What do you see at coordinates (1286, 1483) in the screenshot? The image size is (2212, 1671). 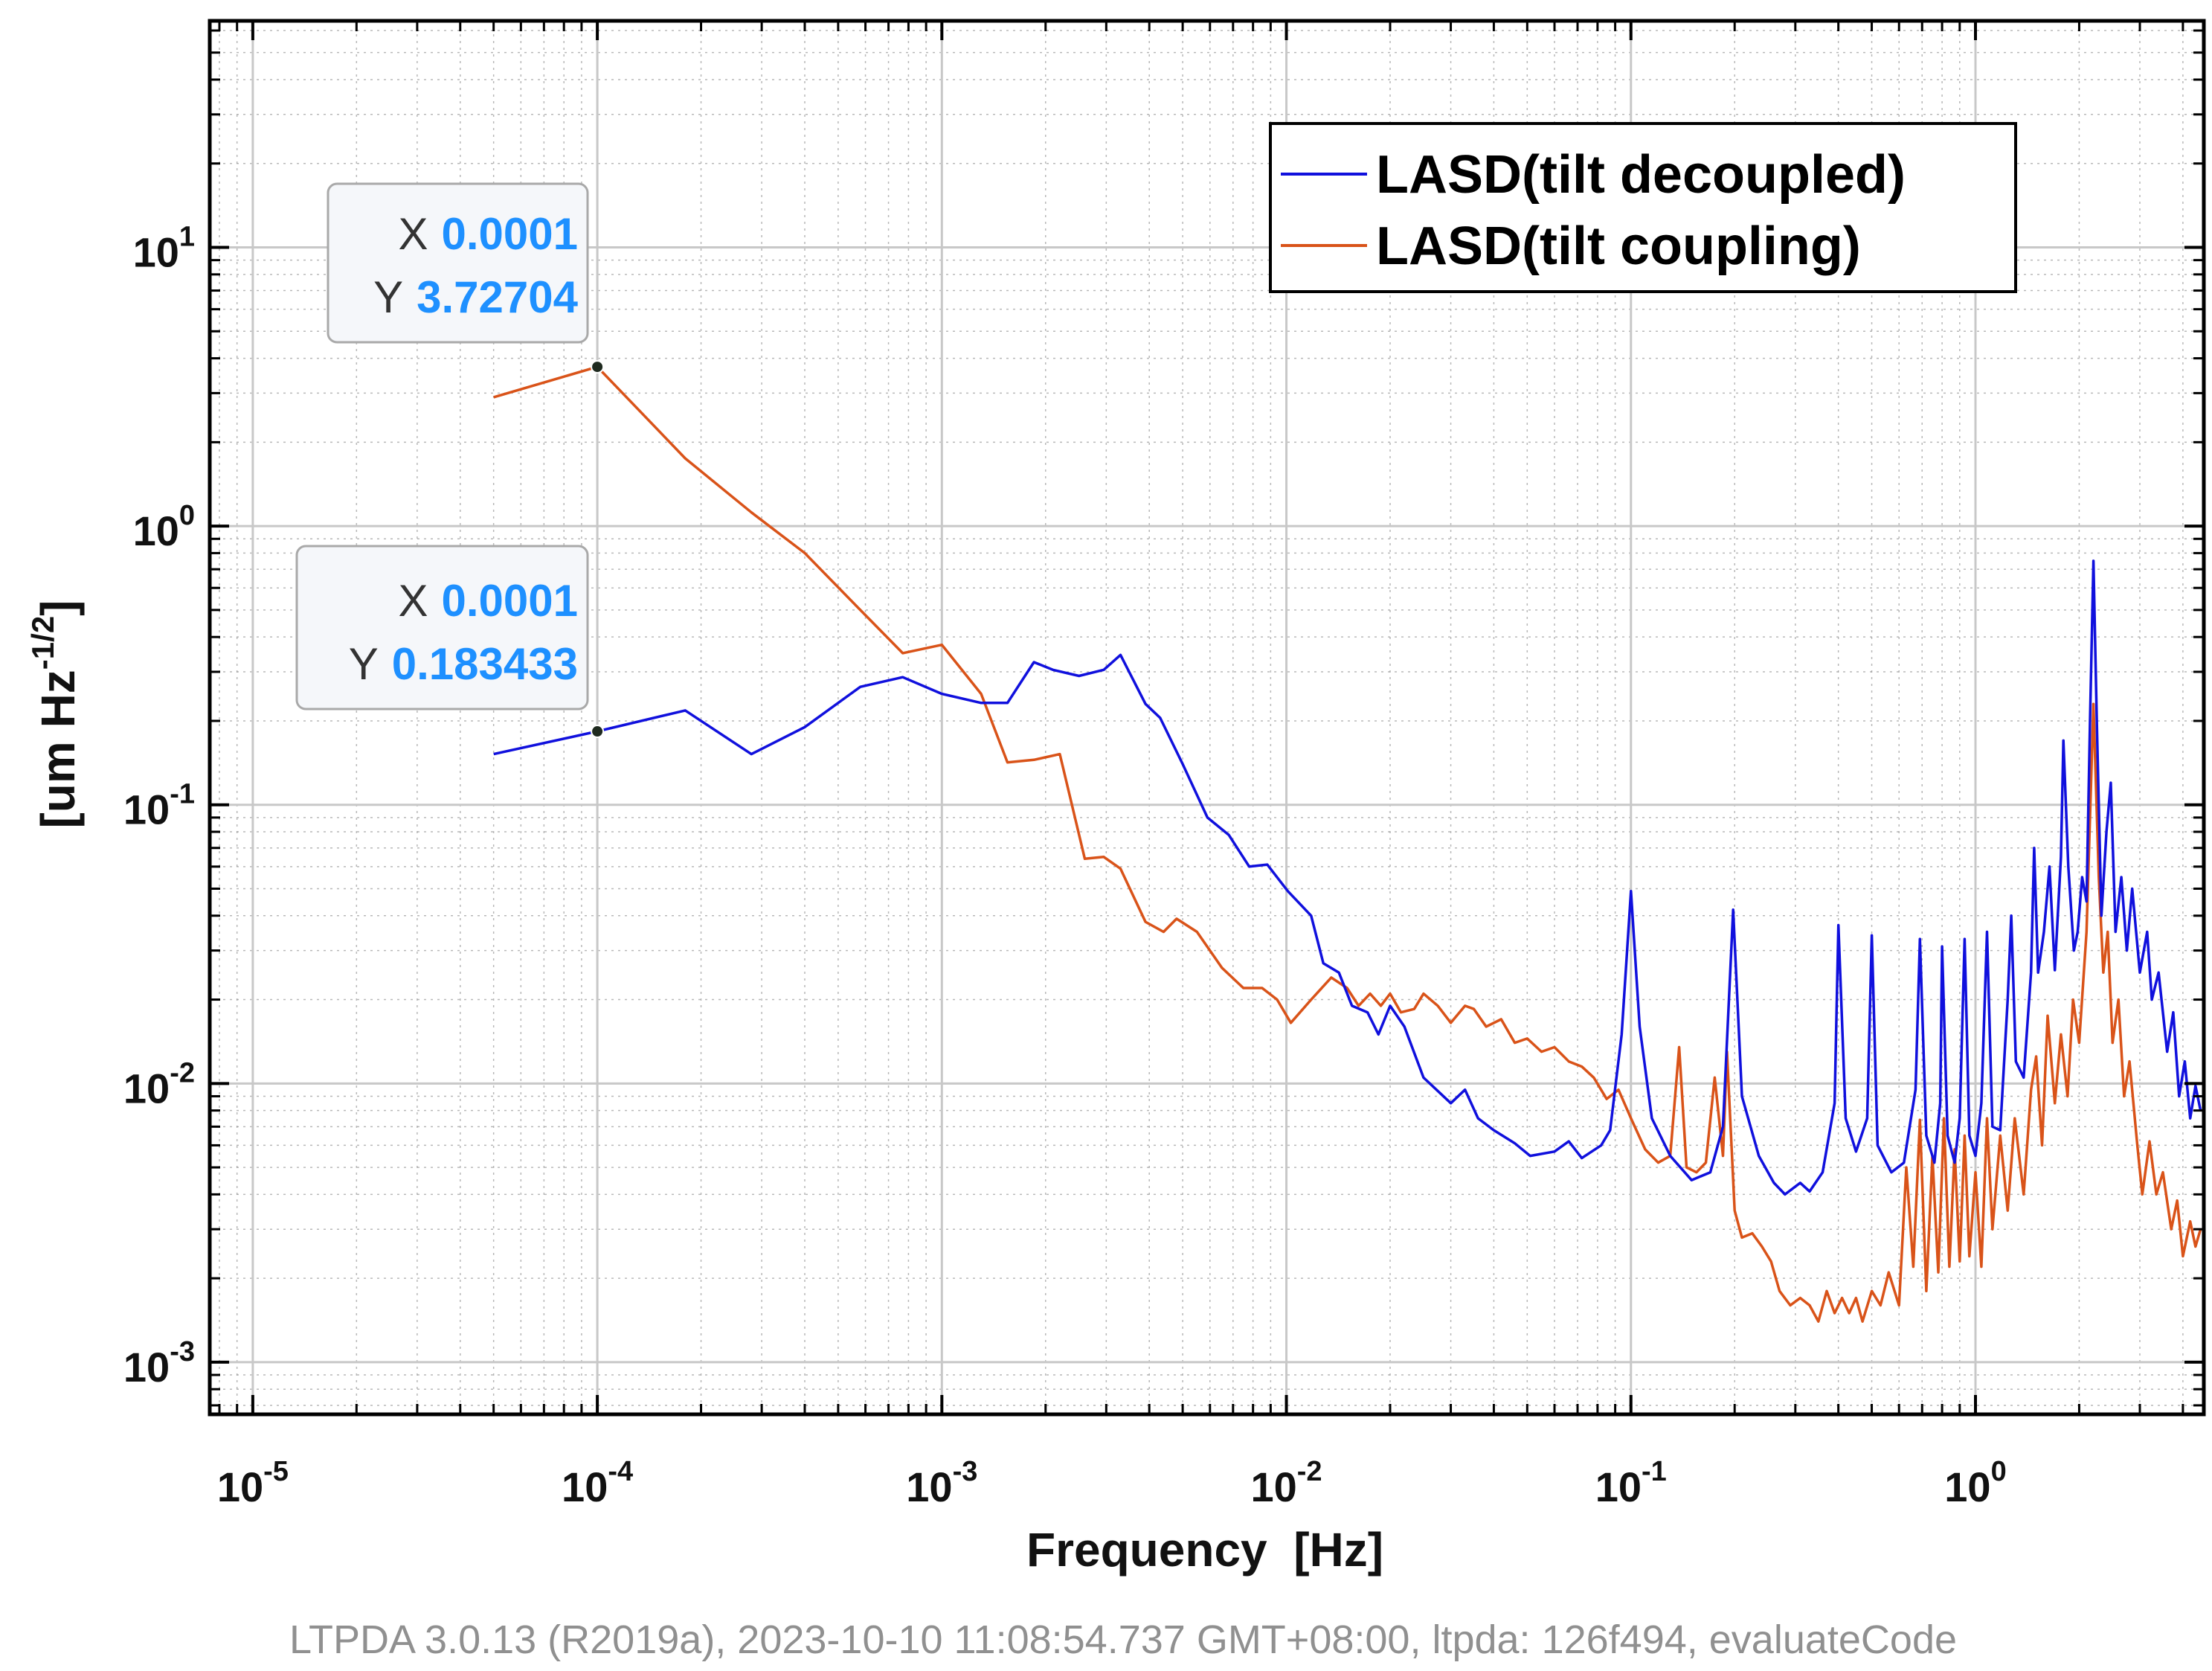 I see `x-tick-label: 10⁻²` at bounding box center [1286, 1483].